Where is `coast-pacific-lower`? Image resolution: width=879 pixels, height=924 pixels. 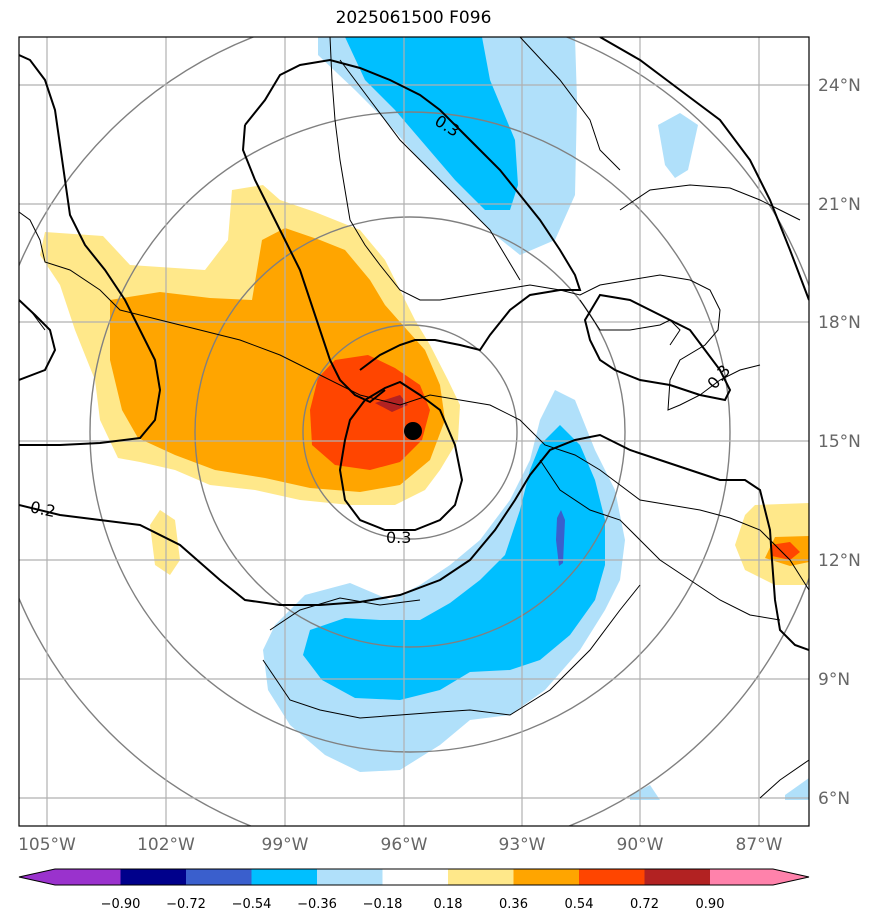
coast-pacific-lower is located at coordinates (784, 779).